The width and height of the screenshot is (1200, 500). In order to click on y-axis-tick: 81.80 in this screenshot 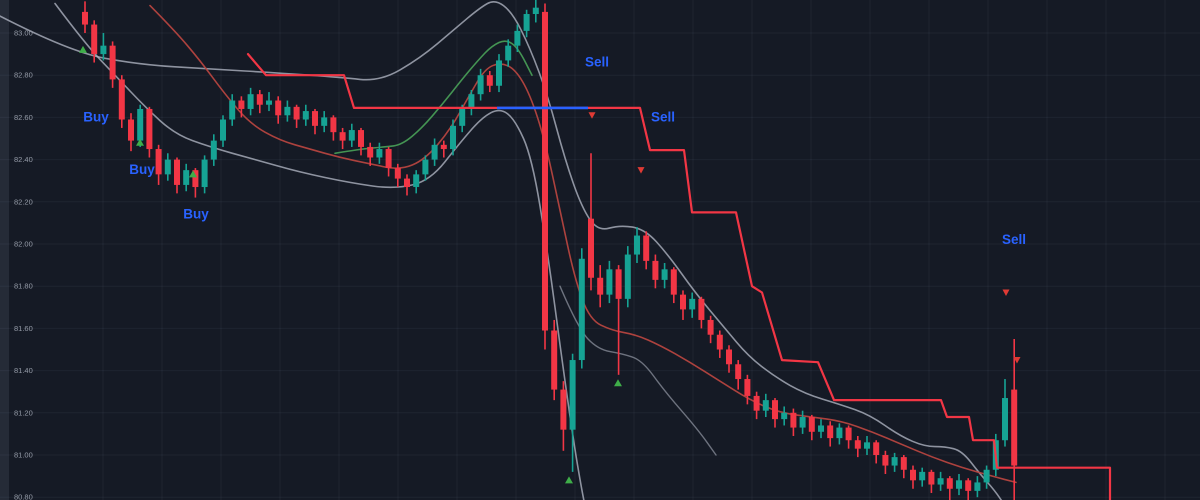, I will do `click(23, 286)`.